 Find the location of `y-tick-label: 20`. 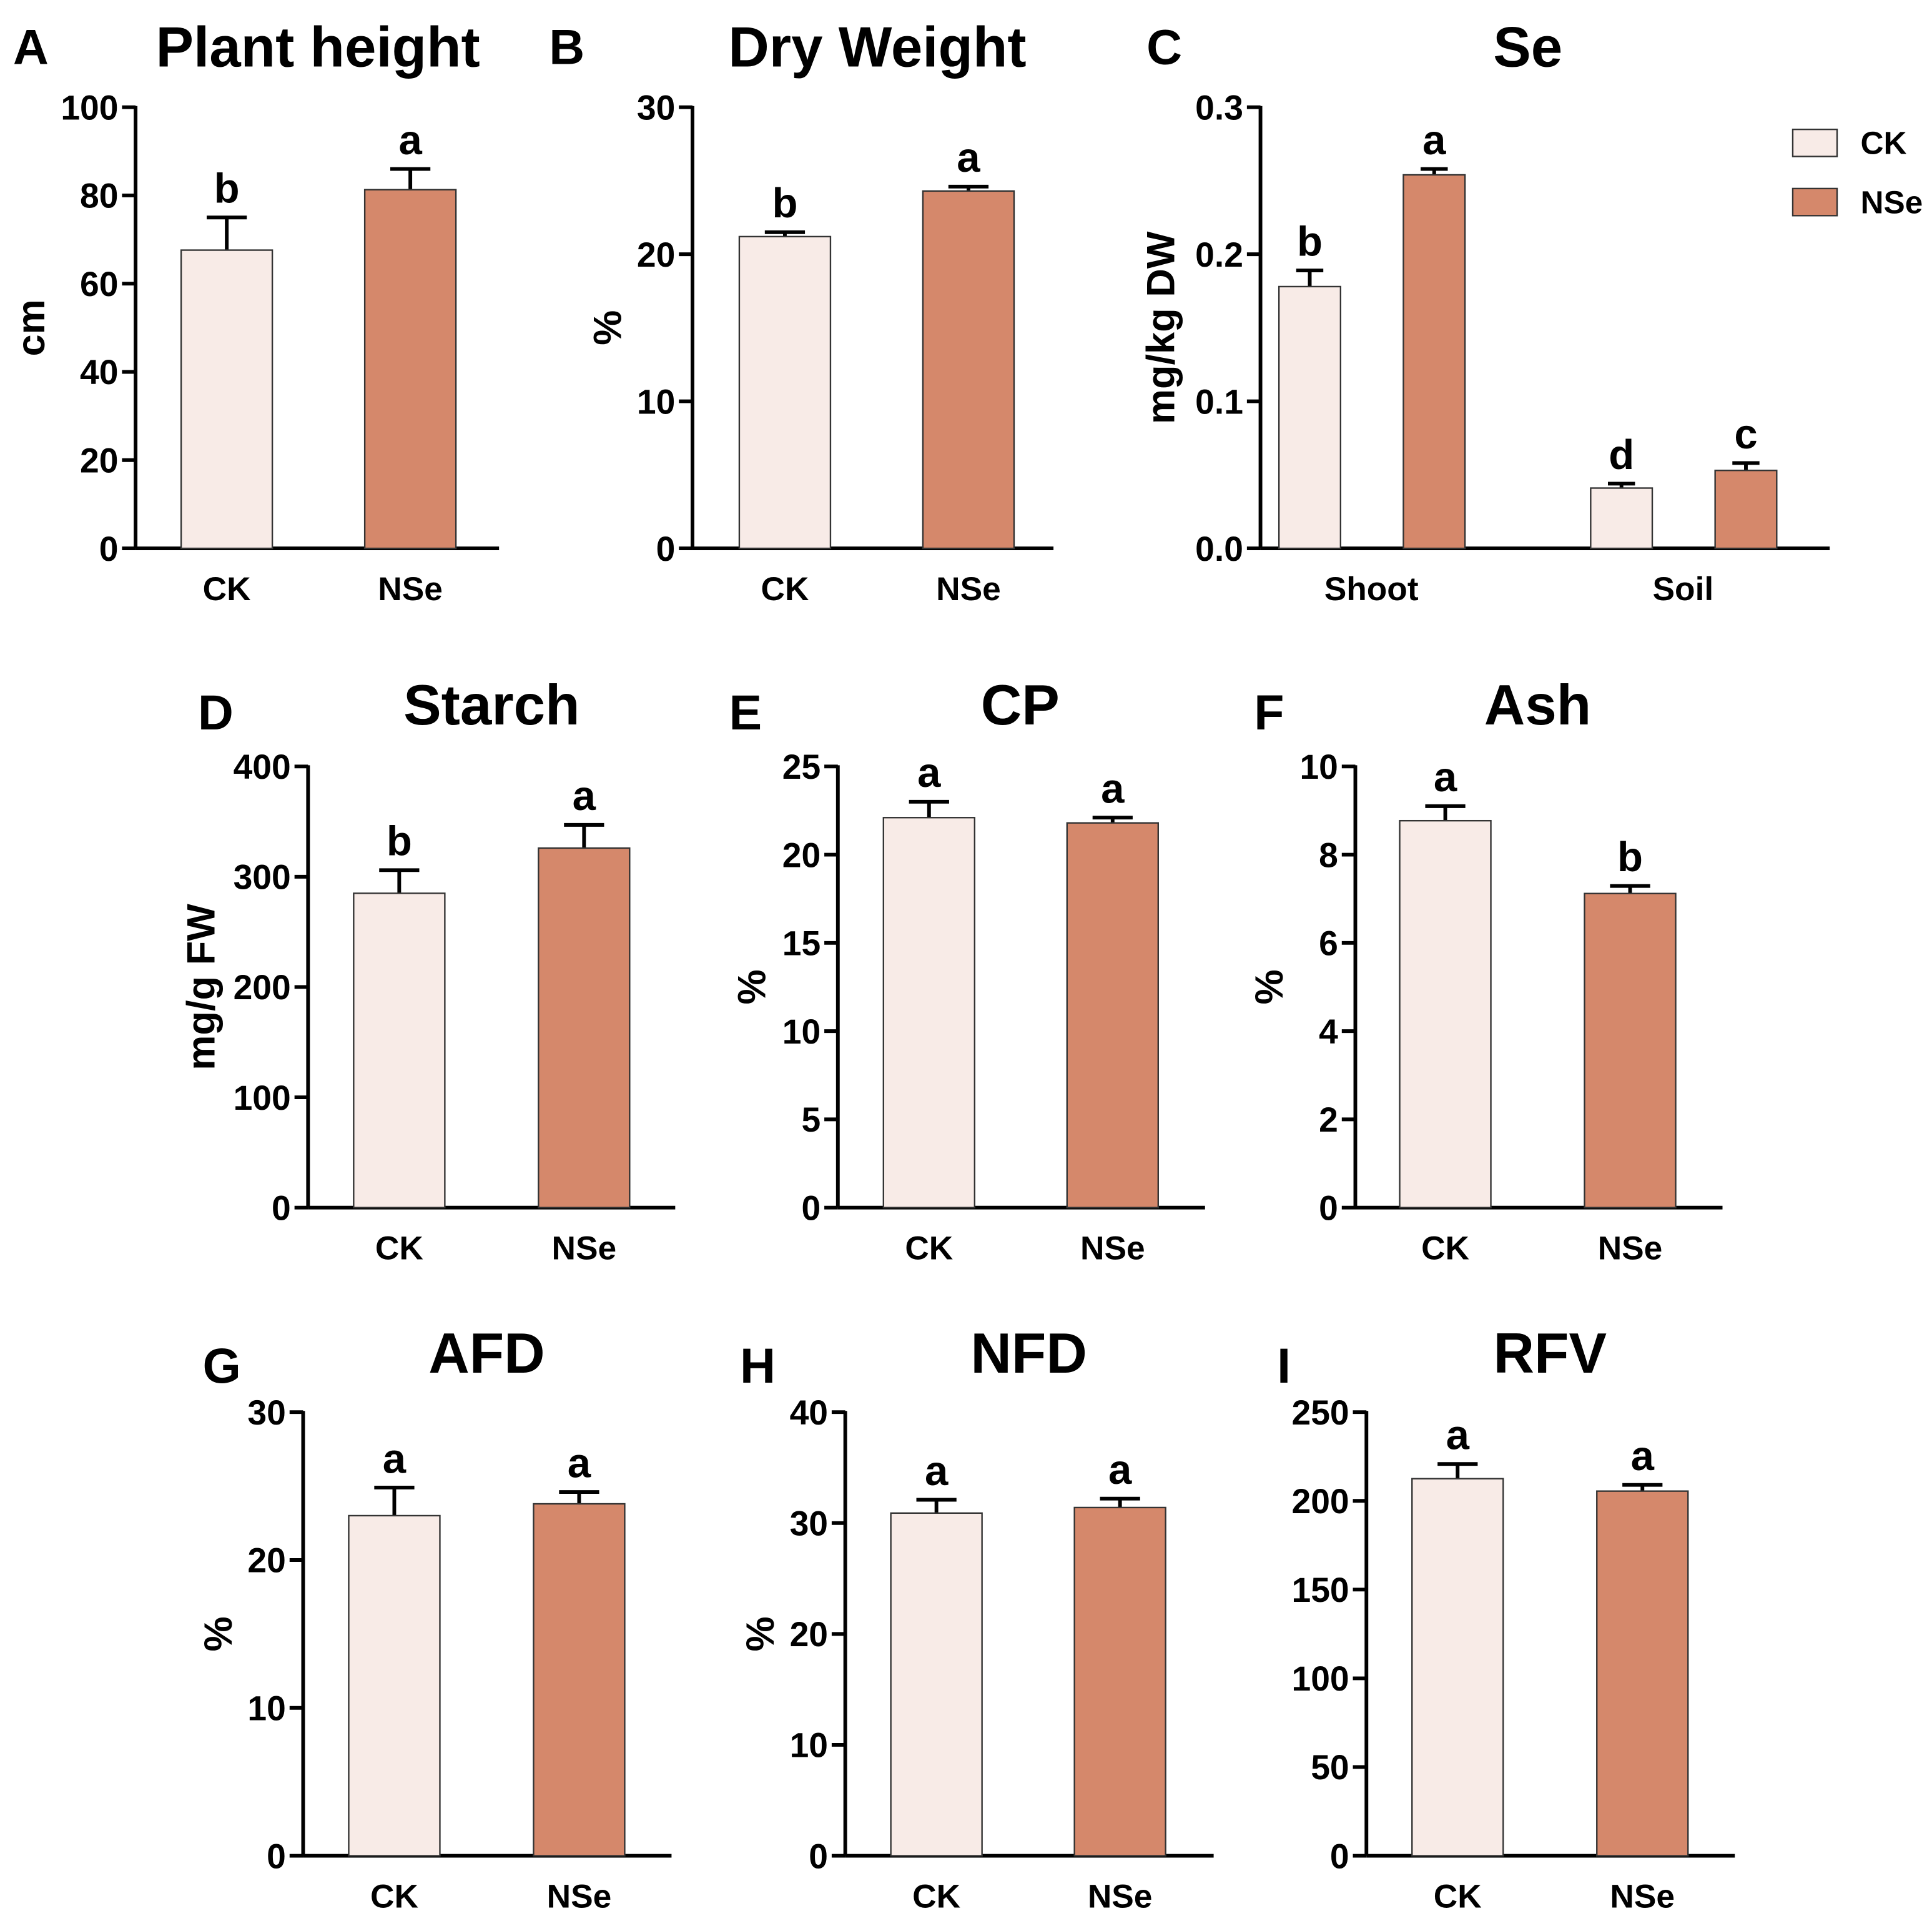

y-tick-label: 20 is located at coordinates (99, 460).